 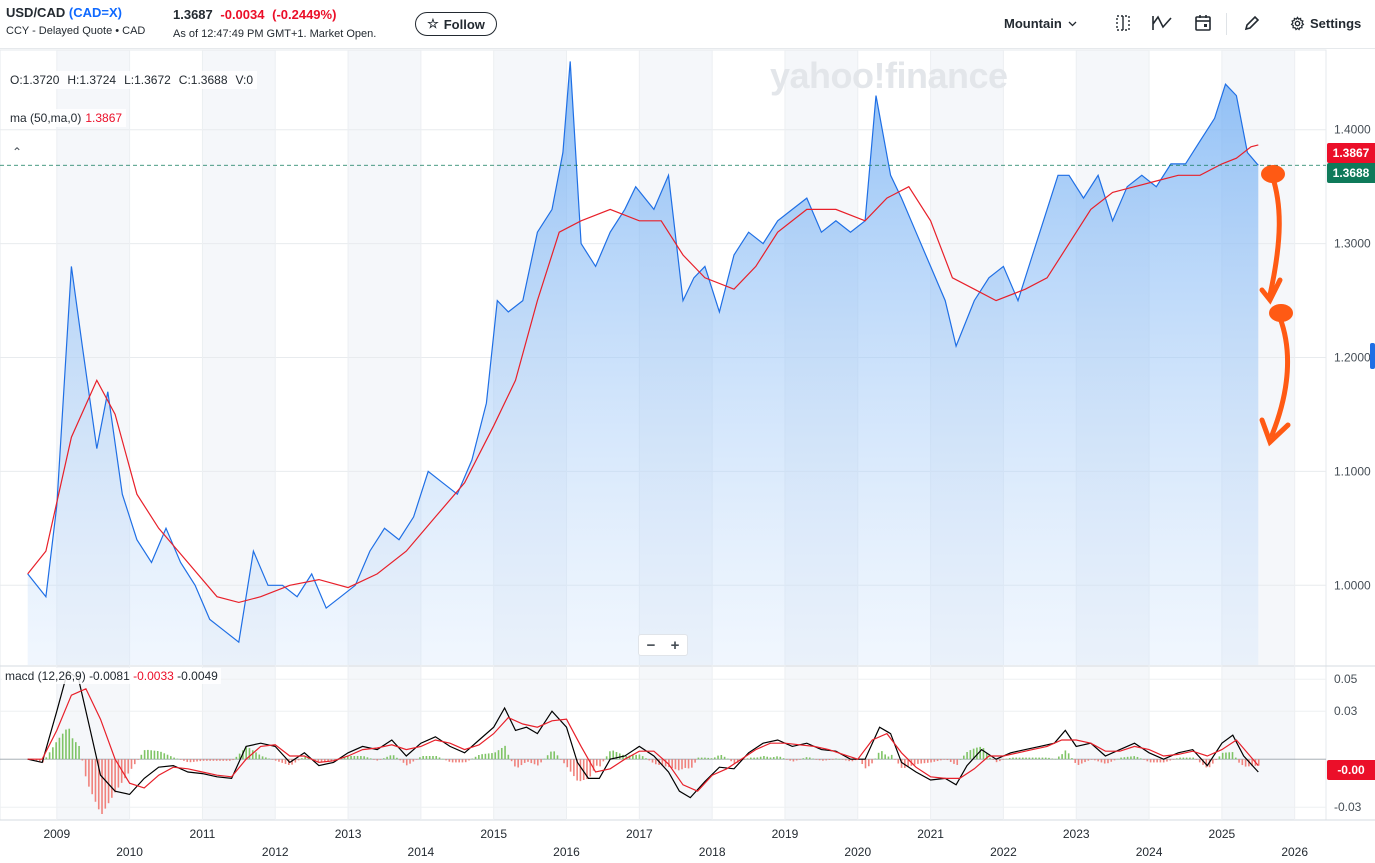 I want to click on ma-indicator-legend: ma (50,ma,0) 1.3867, so click(x=66, y=118).